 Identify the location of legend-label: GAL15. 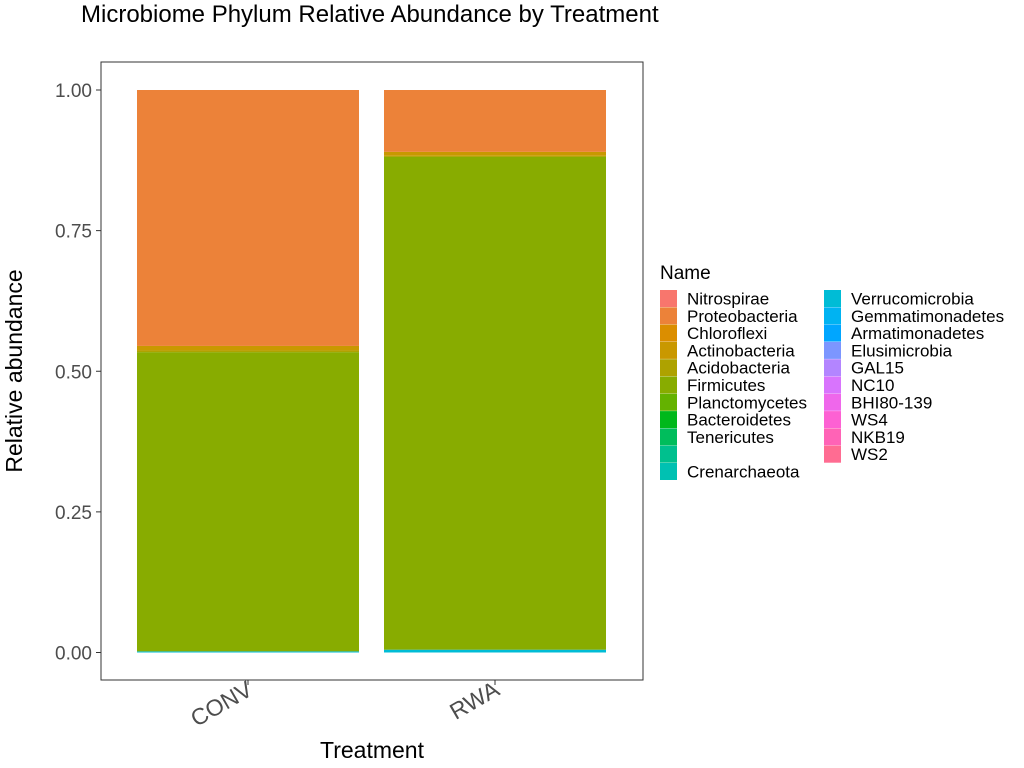
(877, 368).